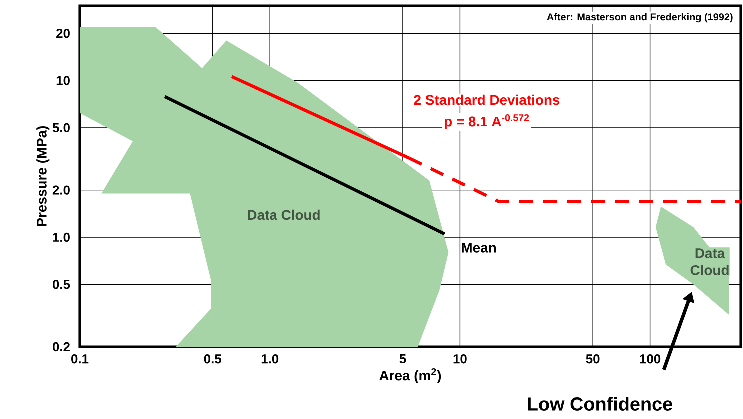  Describe the element at coordinates (600, 404) in the screenshot. I see `text: Low Confidence` at that location.